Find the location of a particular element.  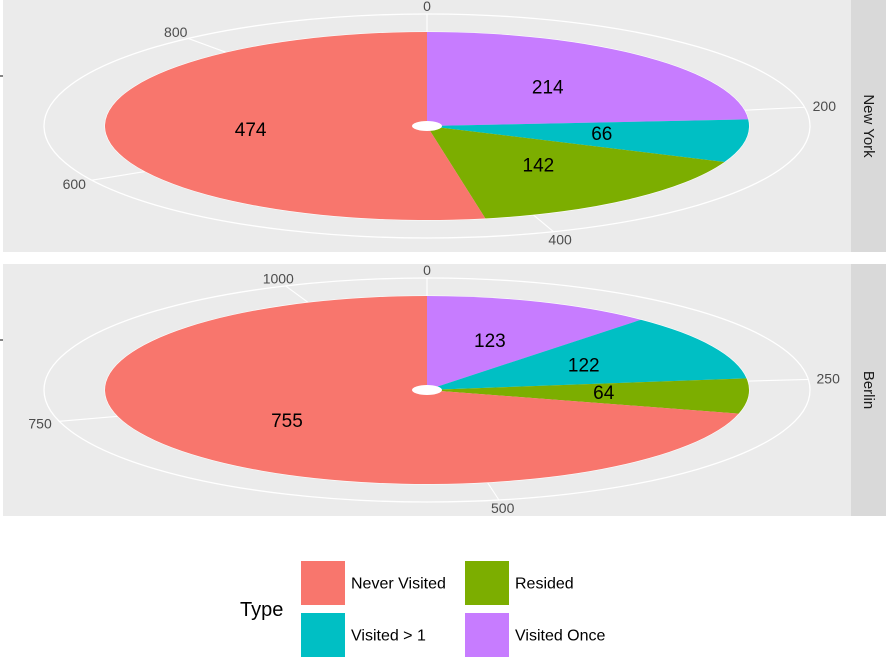

theta-tick-label: 200 is located at coordinates (825, 106).